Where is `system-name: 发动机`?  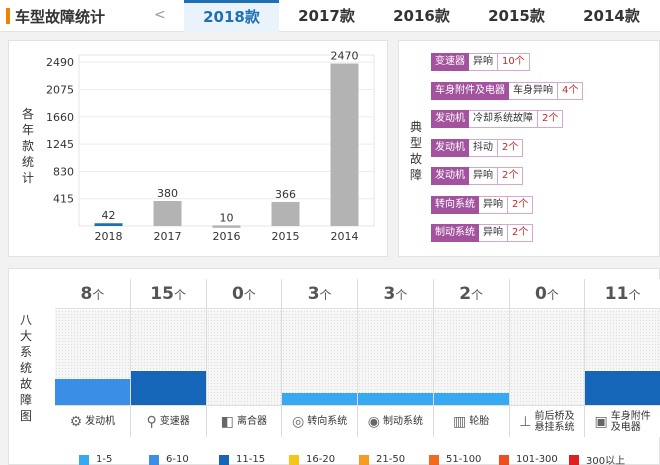
system-name: 发动机 is located at coordinates (100, 421).